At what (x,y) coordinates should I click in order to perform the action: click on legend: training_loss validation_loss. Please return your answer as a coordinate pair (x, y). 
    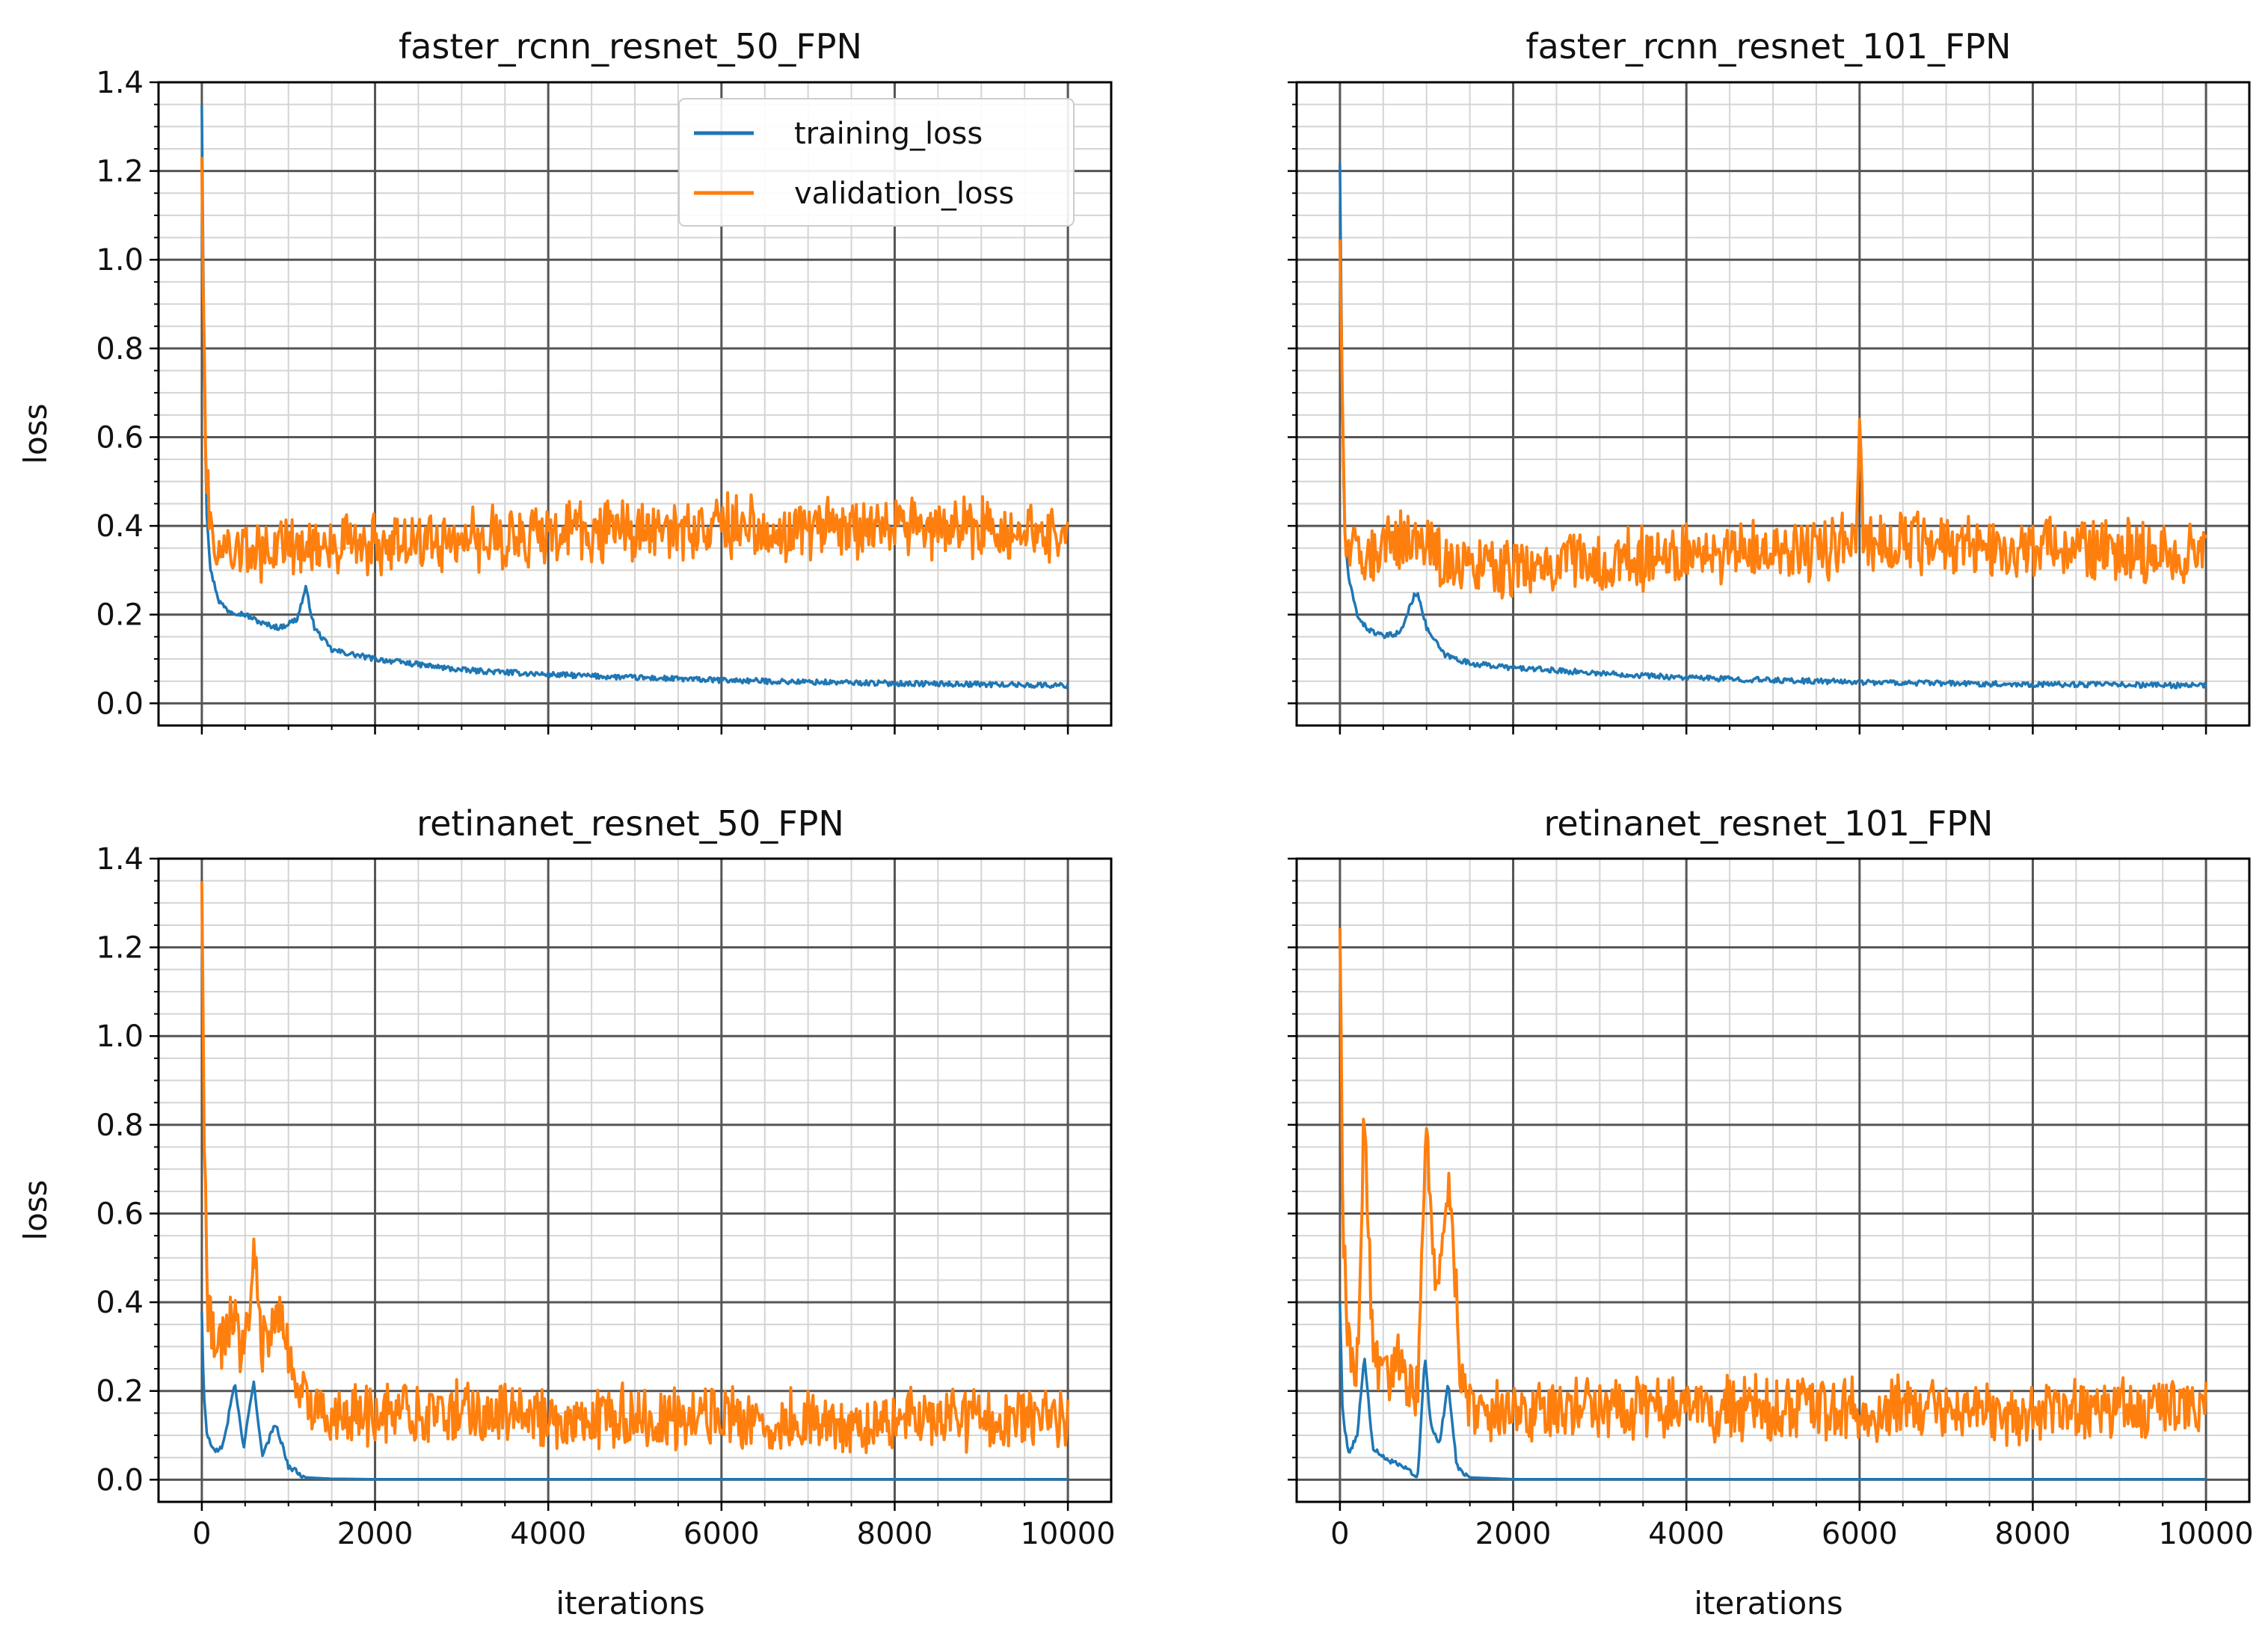
    Looking at the image, I should click on (876, 162).